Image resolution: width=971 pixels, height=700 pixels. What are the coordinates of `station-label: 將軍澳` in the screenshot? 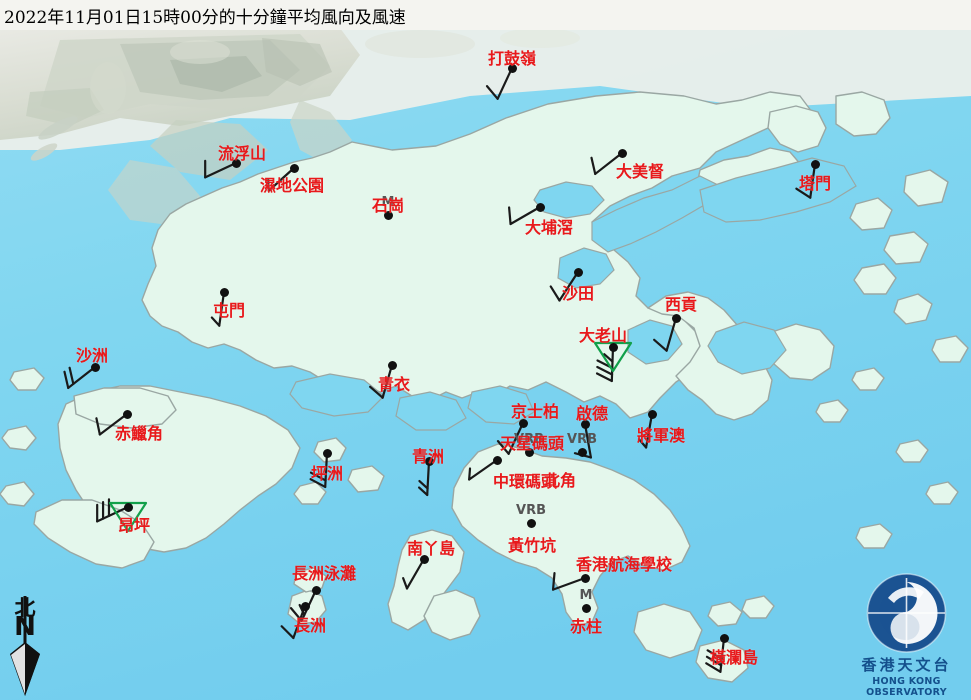 It's located at (661, 435).